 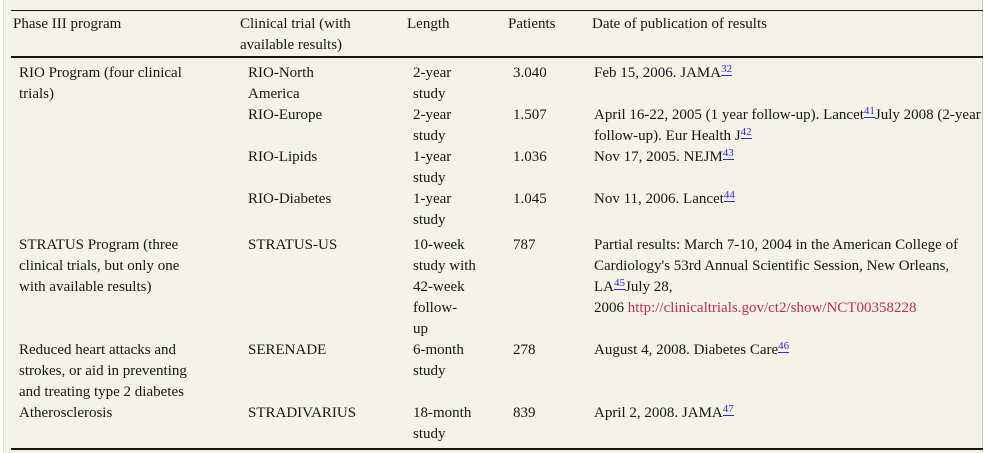 What do you see at coordinates (619, 283) in the screenshot?
I see `reference-link: 45` at bounding box center [619, 283].